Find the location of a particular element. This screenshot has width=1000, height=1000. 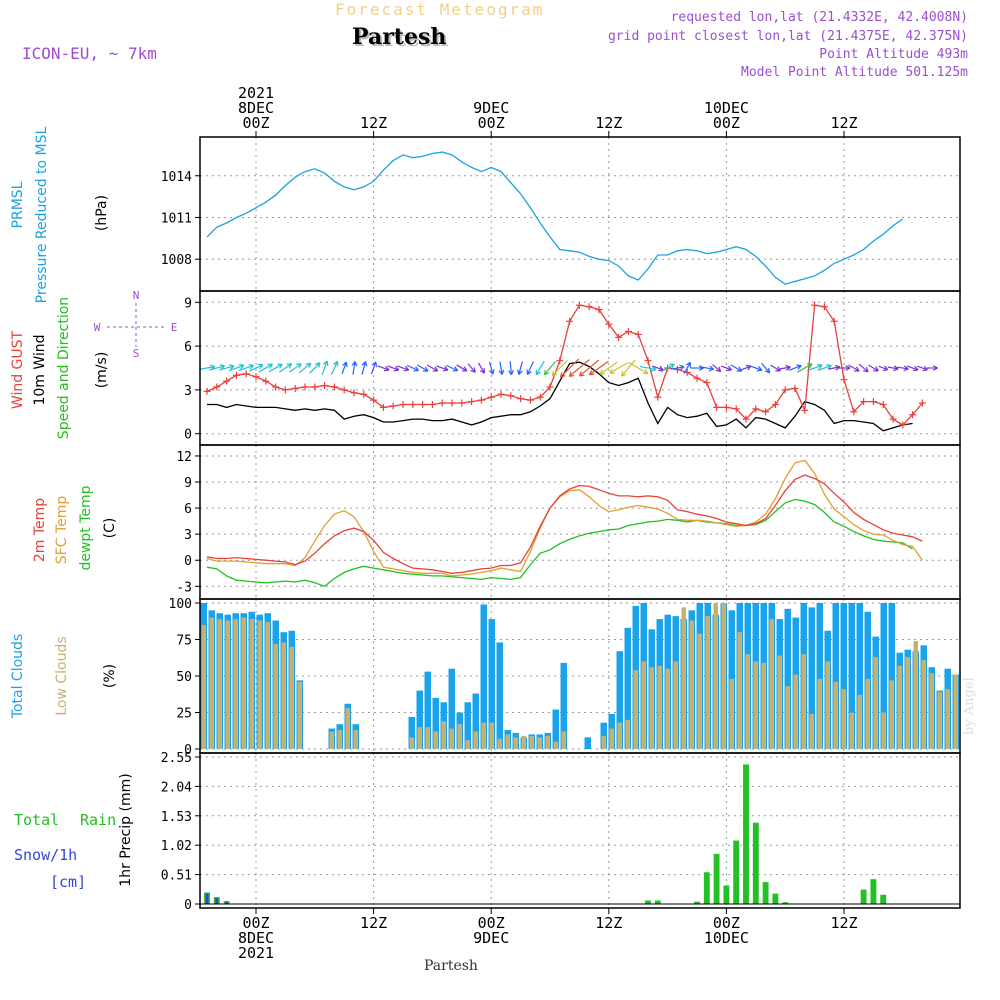

rain-legend-rain: Rain is located at coordinates (98, 820).